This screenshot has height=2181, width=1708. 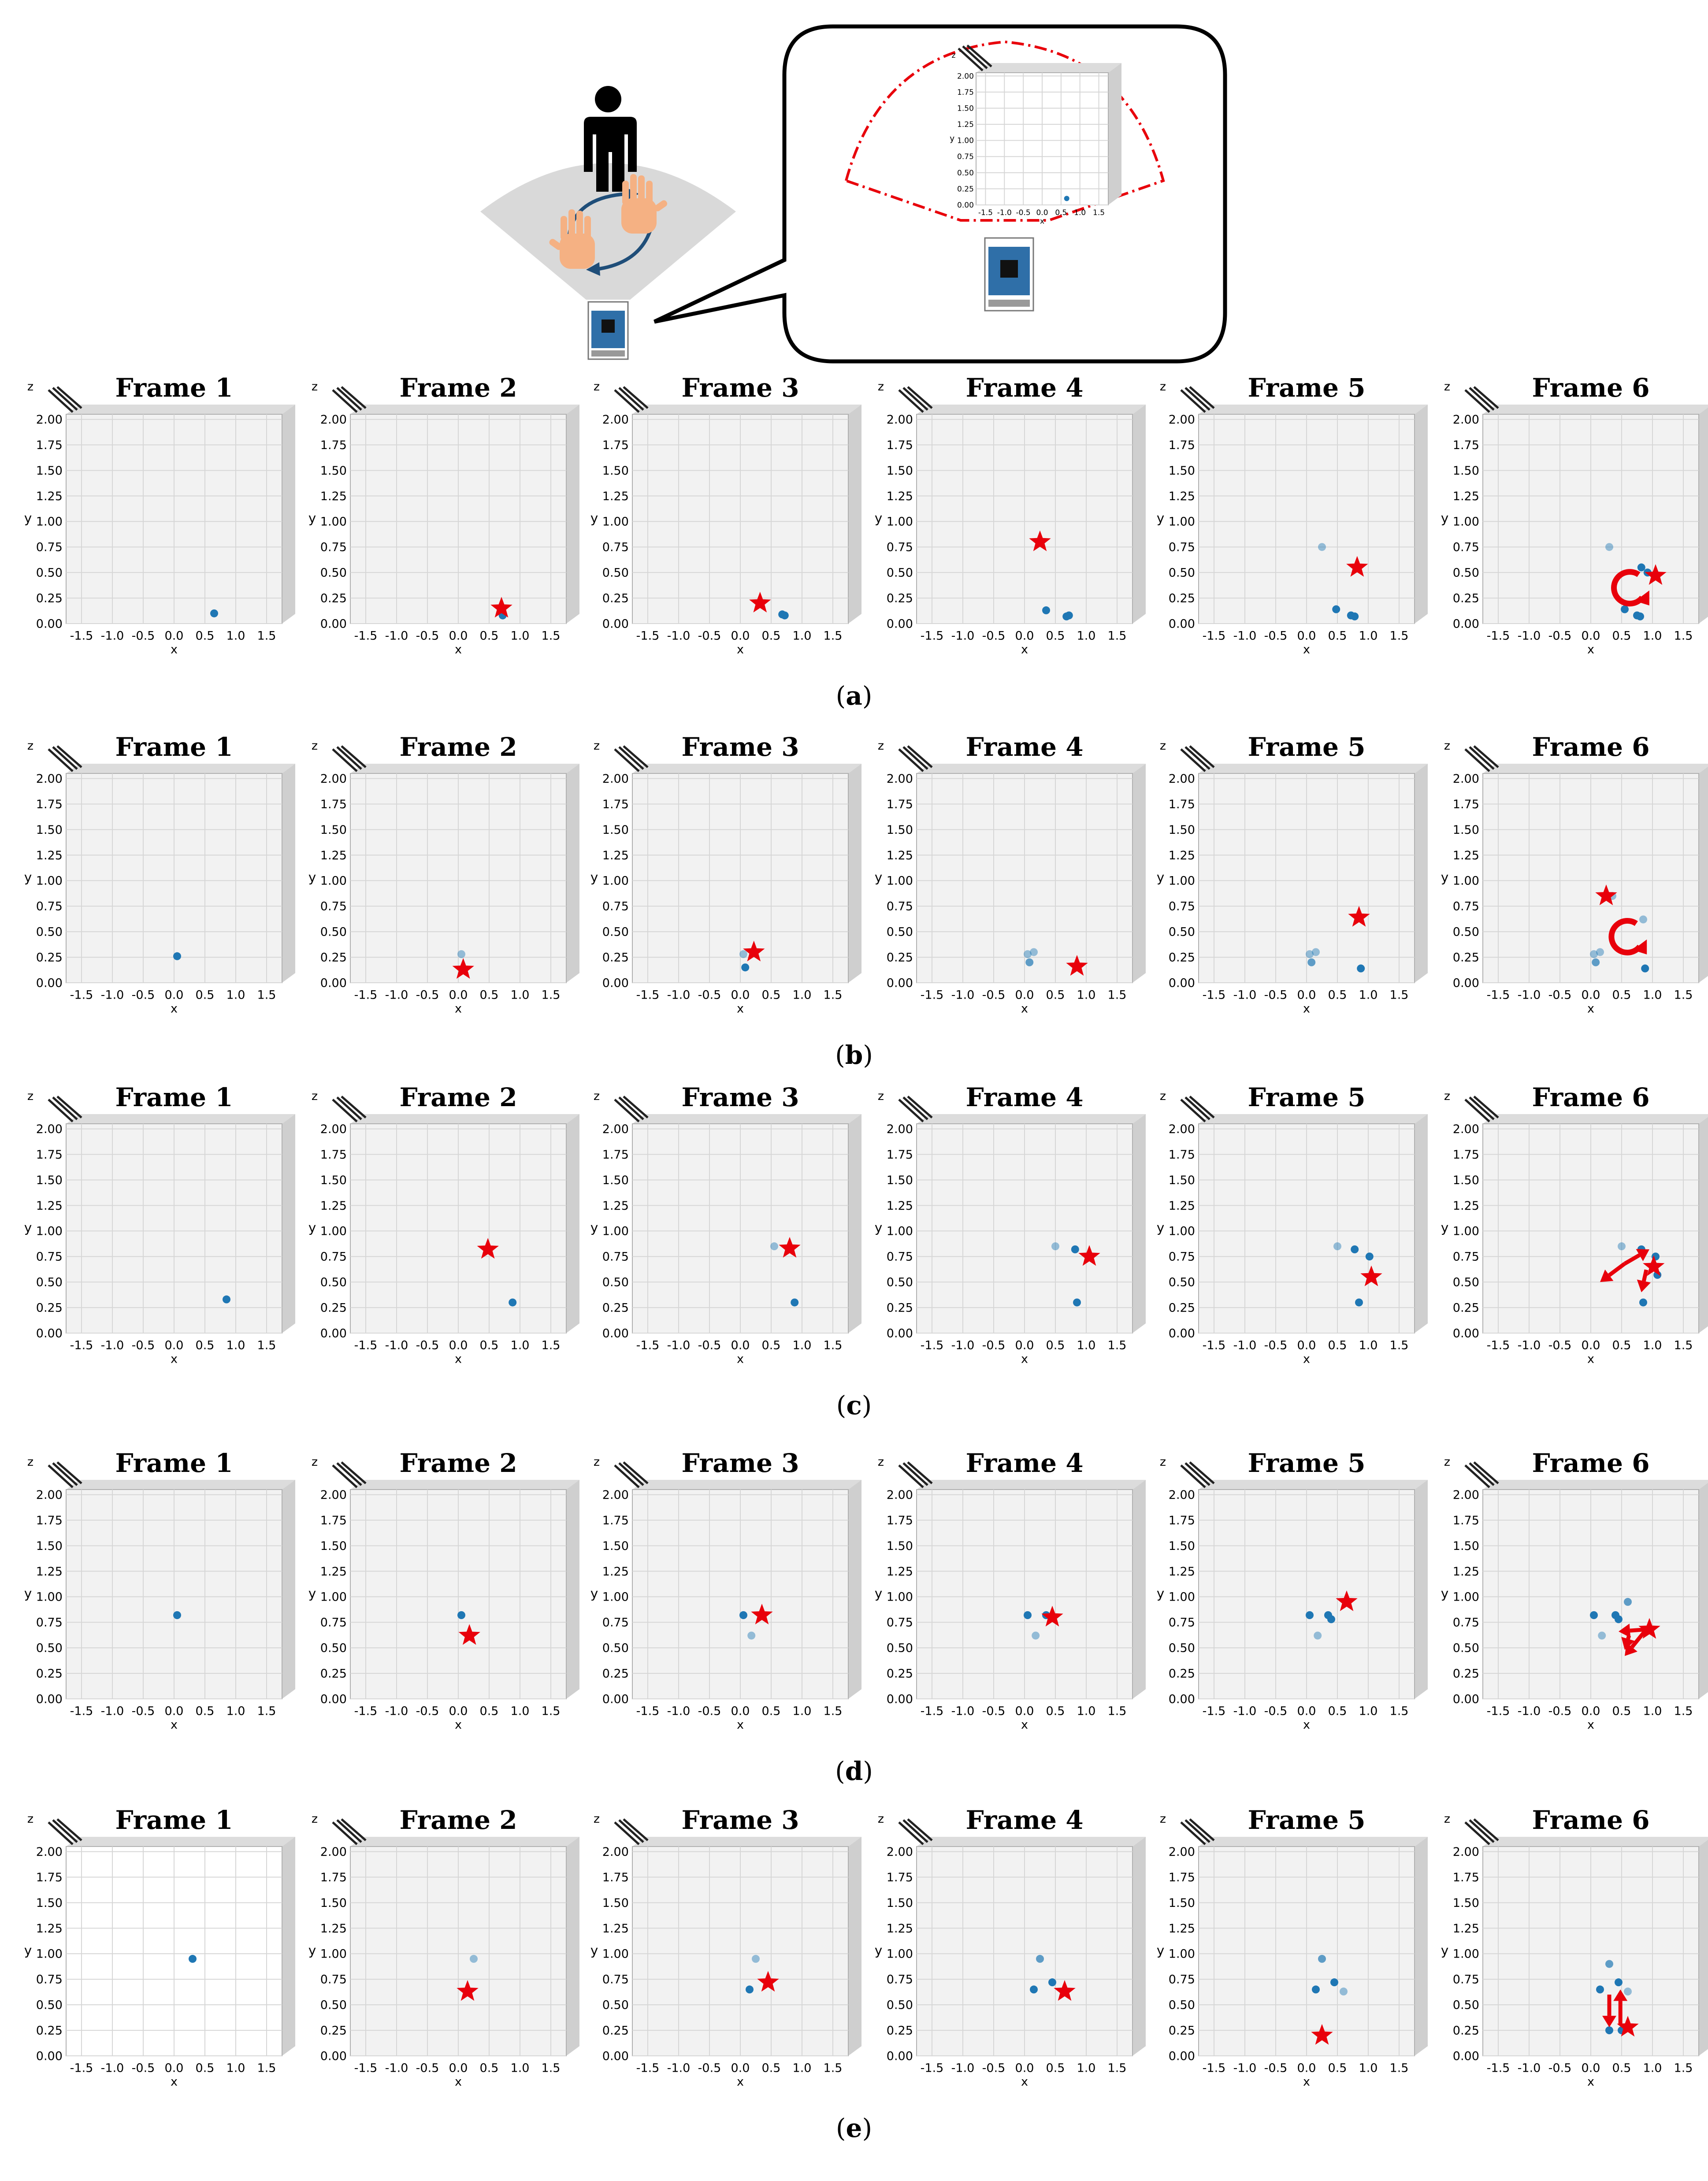 What do you see at coordinates (1024, 747) in the screenshot?
I see `frame-title: Frame 4` at bounding box center [1024, 747].